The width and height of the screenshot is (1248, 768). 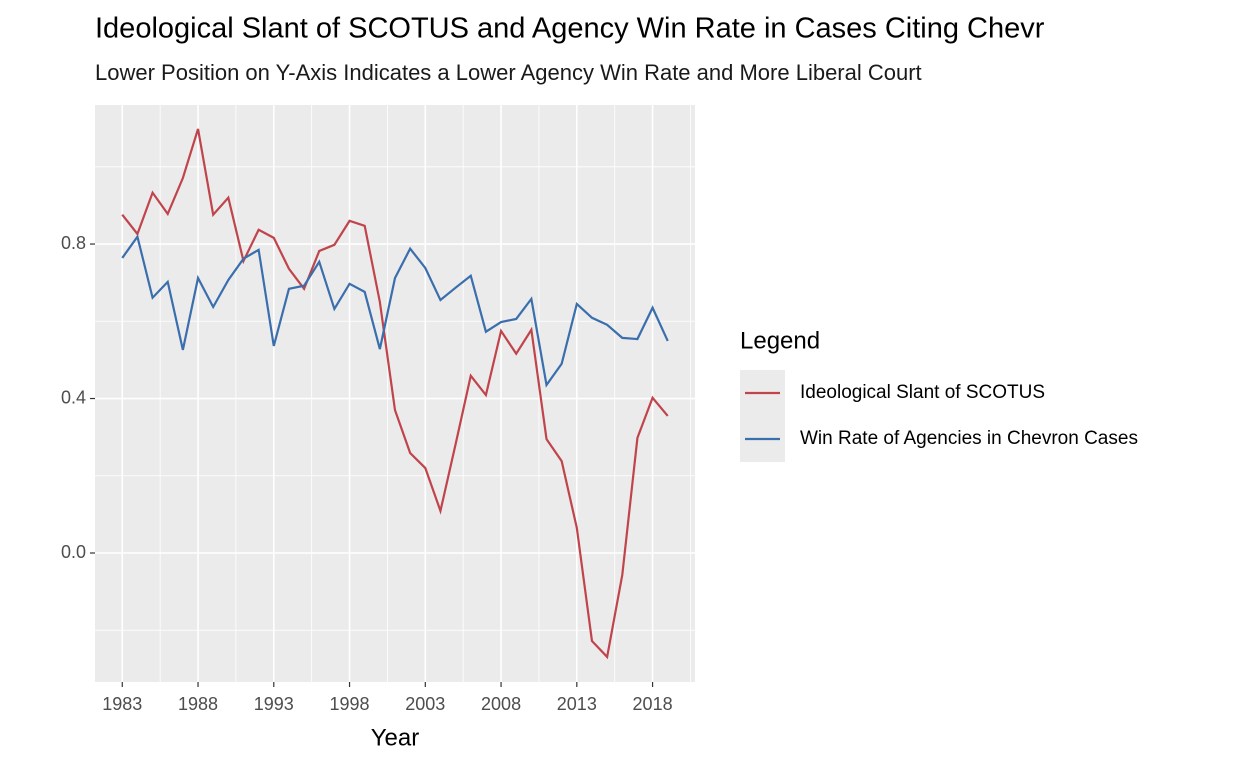 What do you see at coordinates (73, 397) in the screenshot?
I see `y-tick-label: 0.4` at bounding box center [73, 397].